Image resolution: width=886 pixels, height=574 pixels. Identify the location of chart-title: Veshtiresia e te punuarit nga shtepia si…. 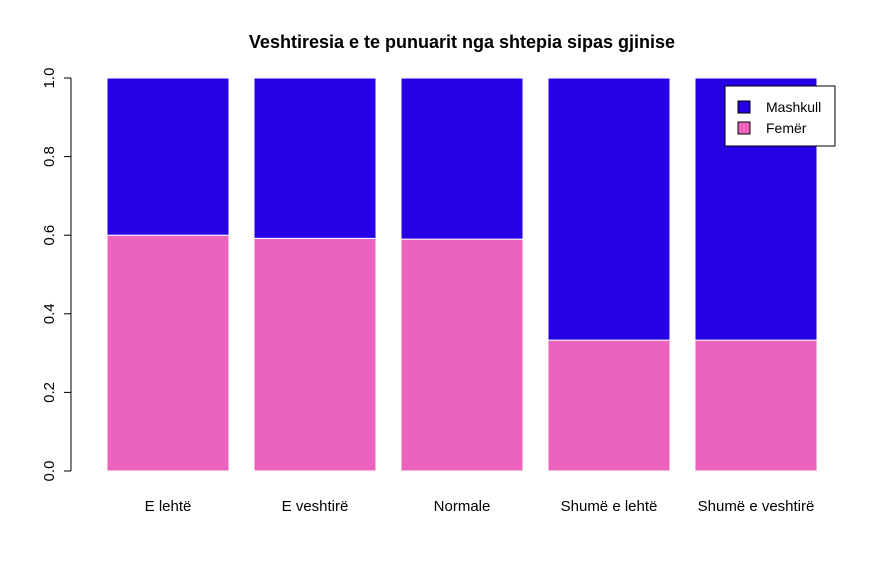
(462, 42).